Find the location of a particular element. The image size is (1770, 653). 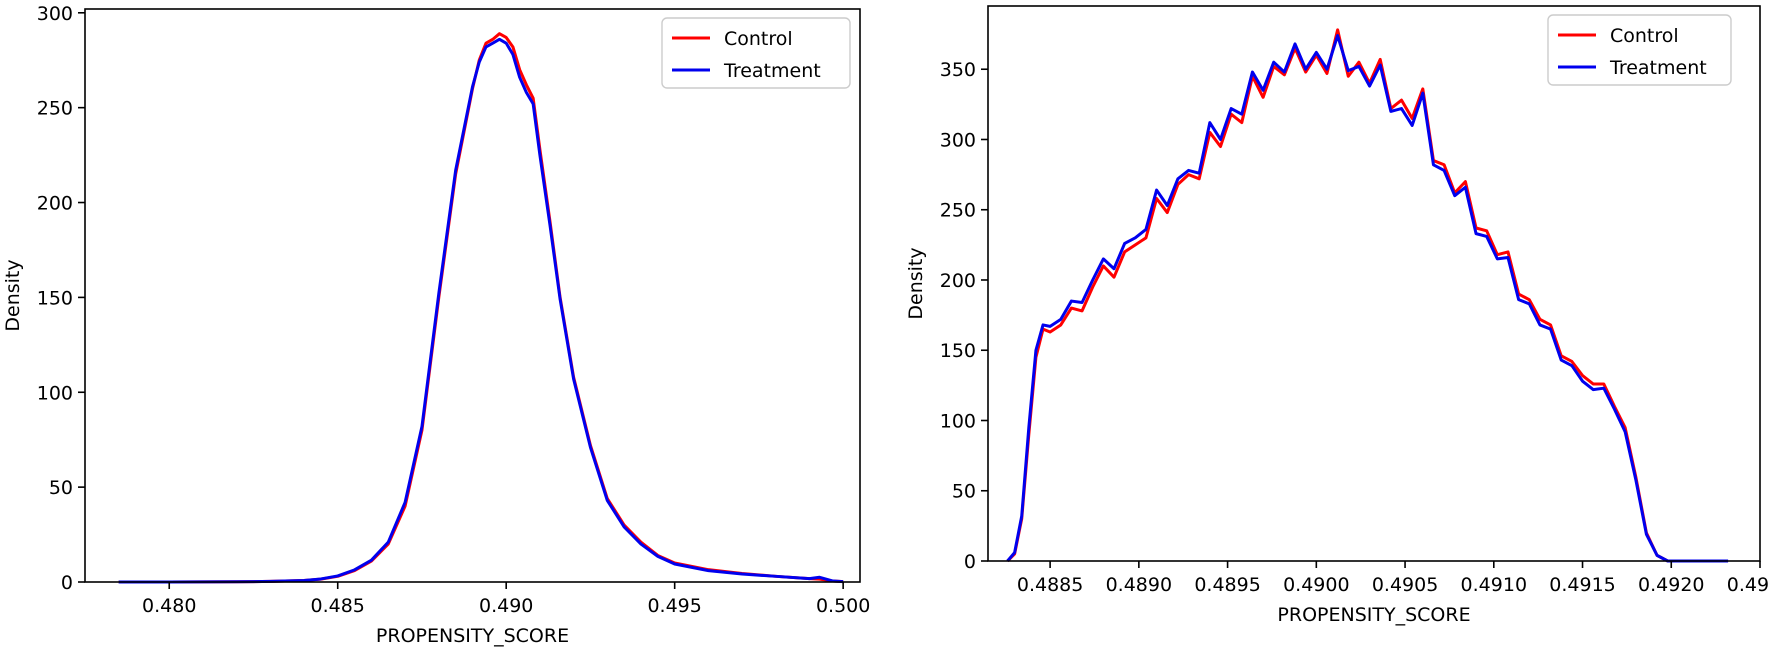

x-tick-label: 0.4905 is located at coordinates (1405, 585).